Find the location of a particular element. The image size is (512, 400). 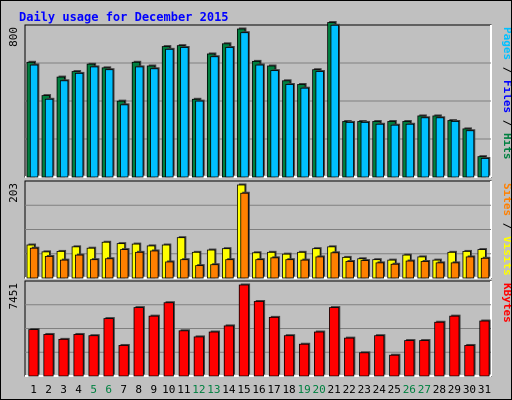

legend-sites: Sites is located at coordinates (506, 199).